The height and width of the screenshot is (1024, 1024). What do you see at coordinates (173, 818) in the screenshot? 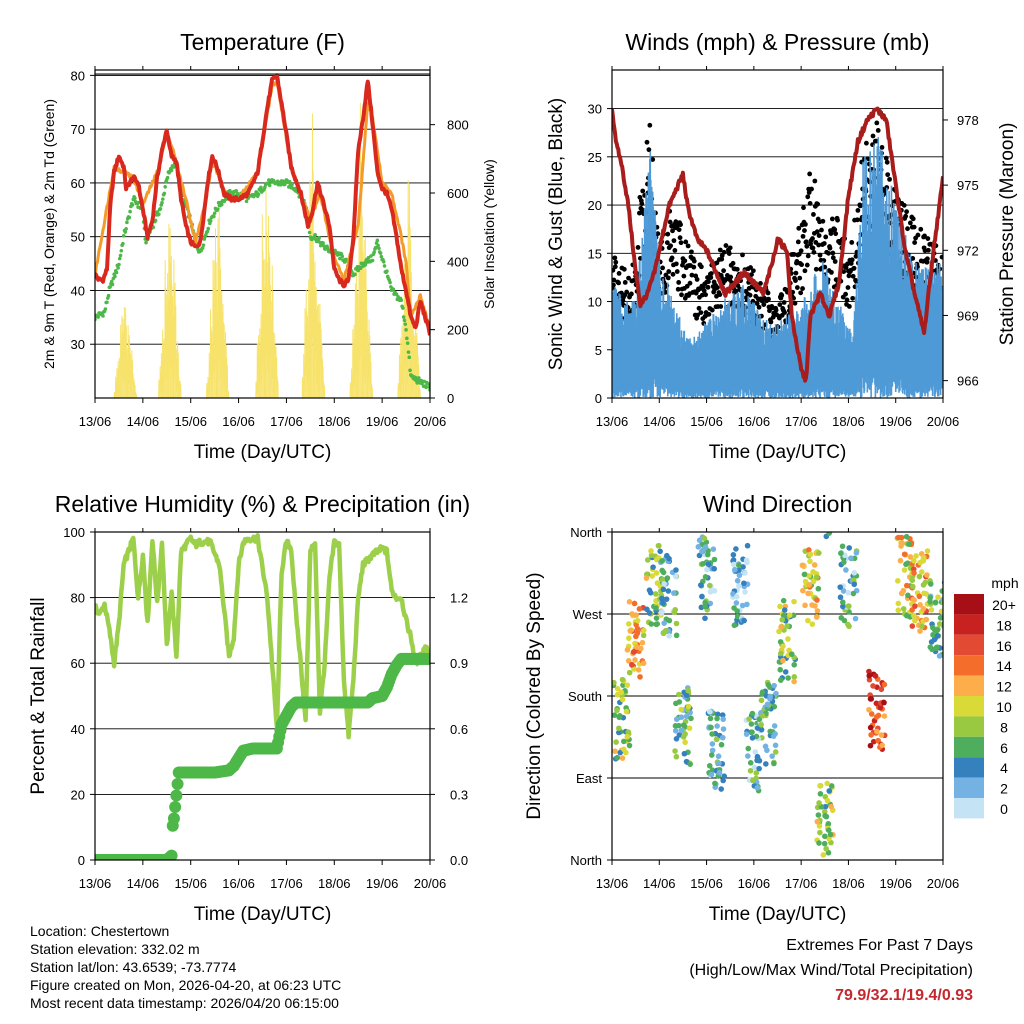
I see `precip-point` at bounding box center [173, 818].